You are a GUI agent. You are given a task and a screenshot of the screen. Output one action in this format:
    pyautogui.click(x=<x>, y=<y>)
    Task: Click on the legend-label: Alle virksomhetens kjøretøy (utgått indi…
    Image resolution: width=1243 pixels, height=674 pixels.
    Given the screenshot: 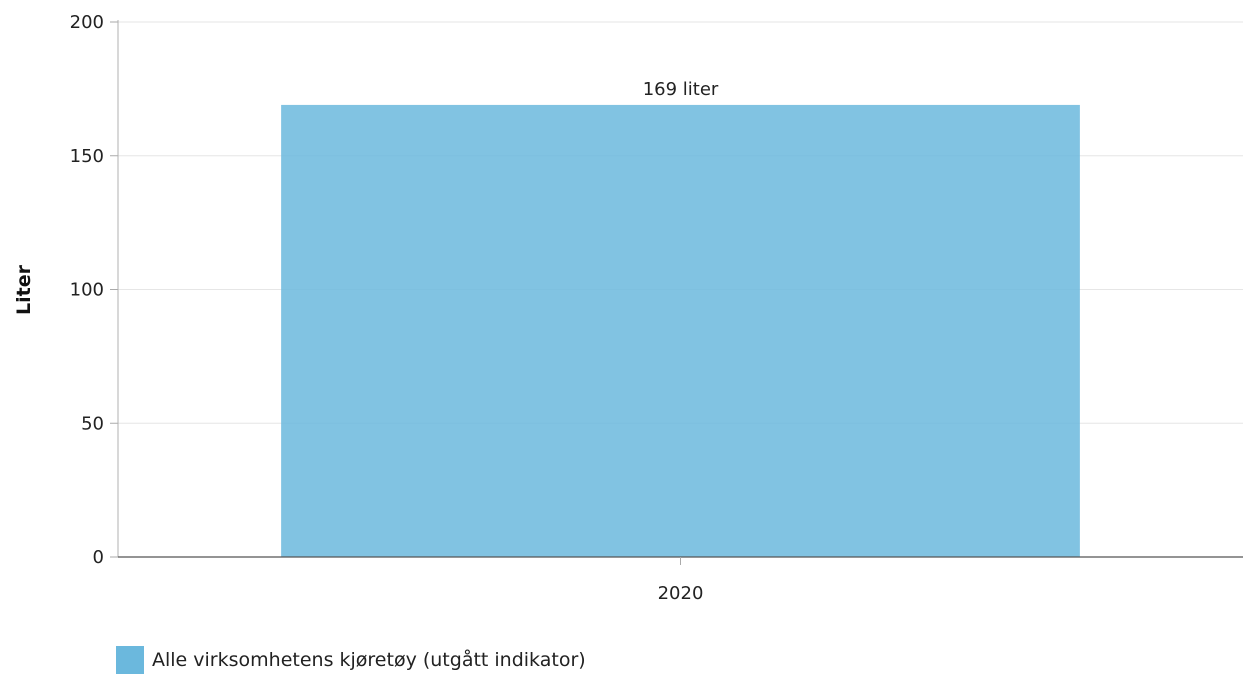 What is the action you would take?
    pyautogui.click(x=369, y=660)
    